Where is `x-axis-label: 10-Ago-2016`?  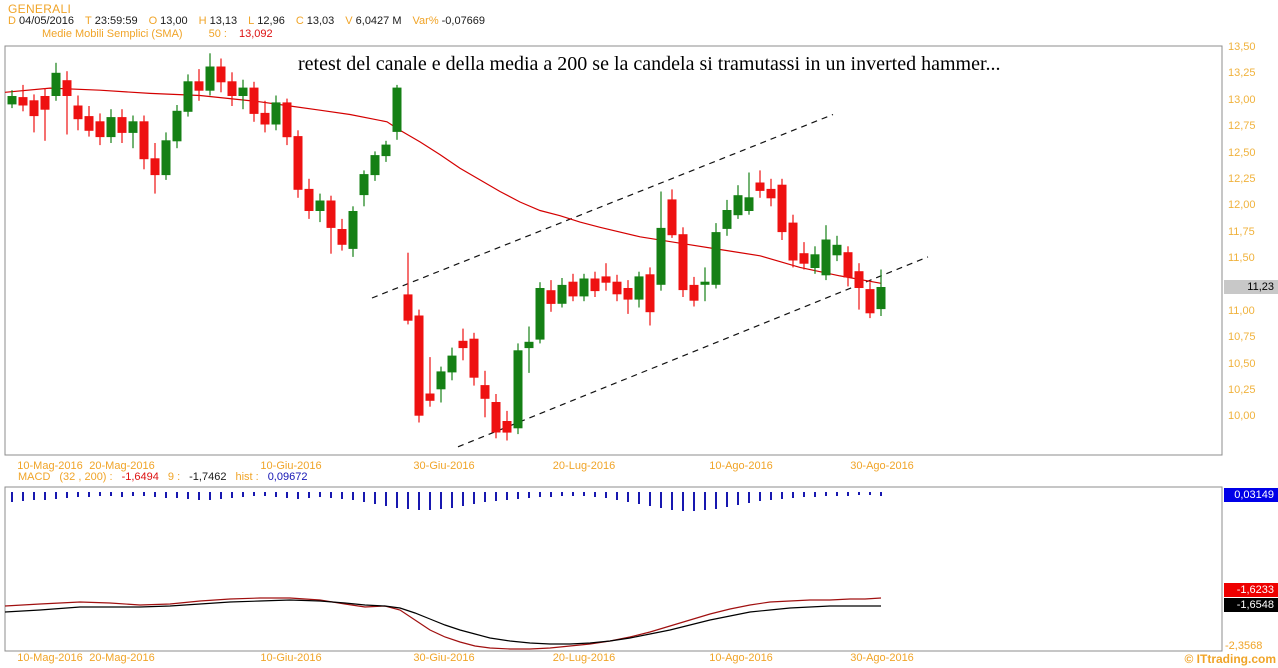
x-axis-label: 10-Ago-2016 is located at coordinates (741, 658).